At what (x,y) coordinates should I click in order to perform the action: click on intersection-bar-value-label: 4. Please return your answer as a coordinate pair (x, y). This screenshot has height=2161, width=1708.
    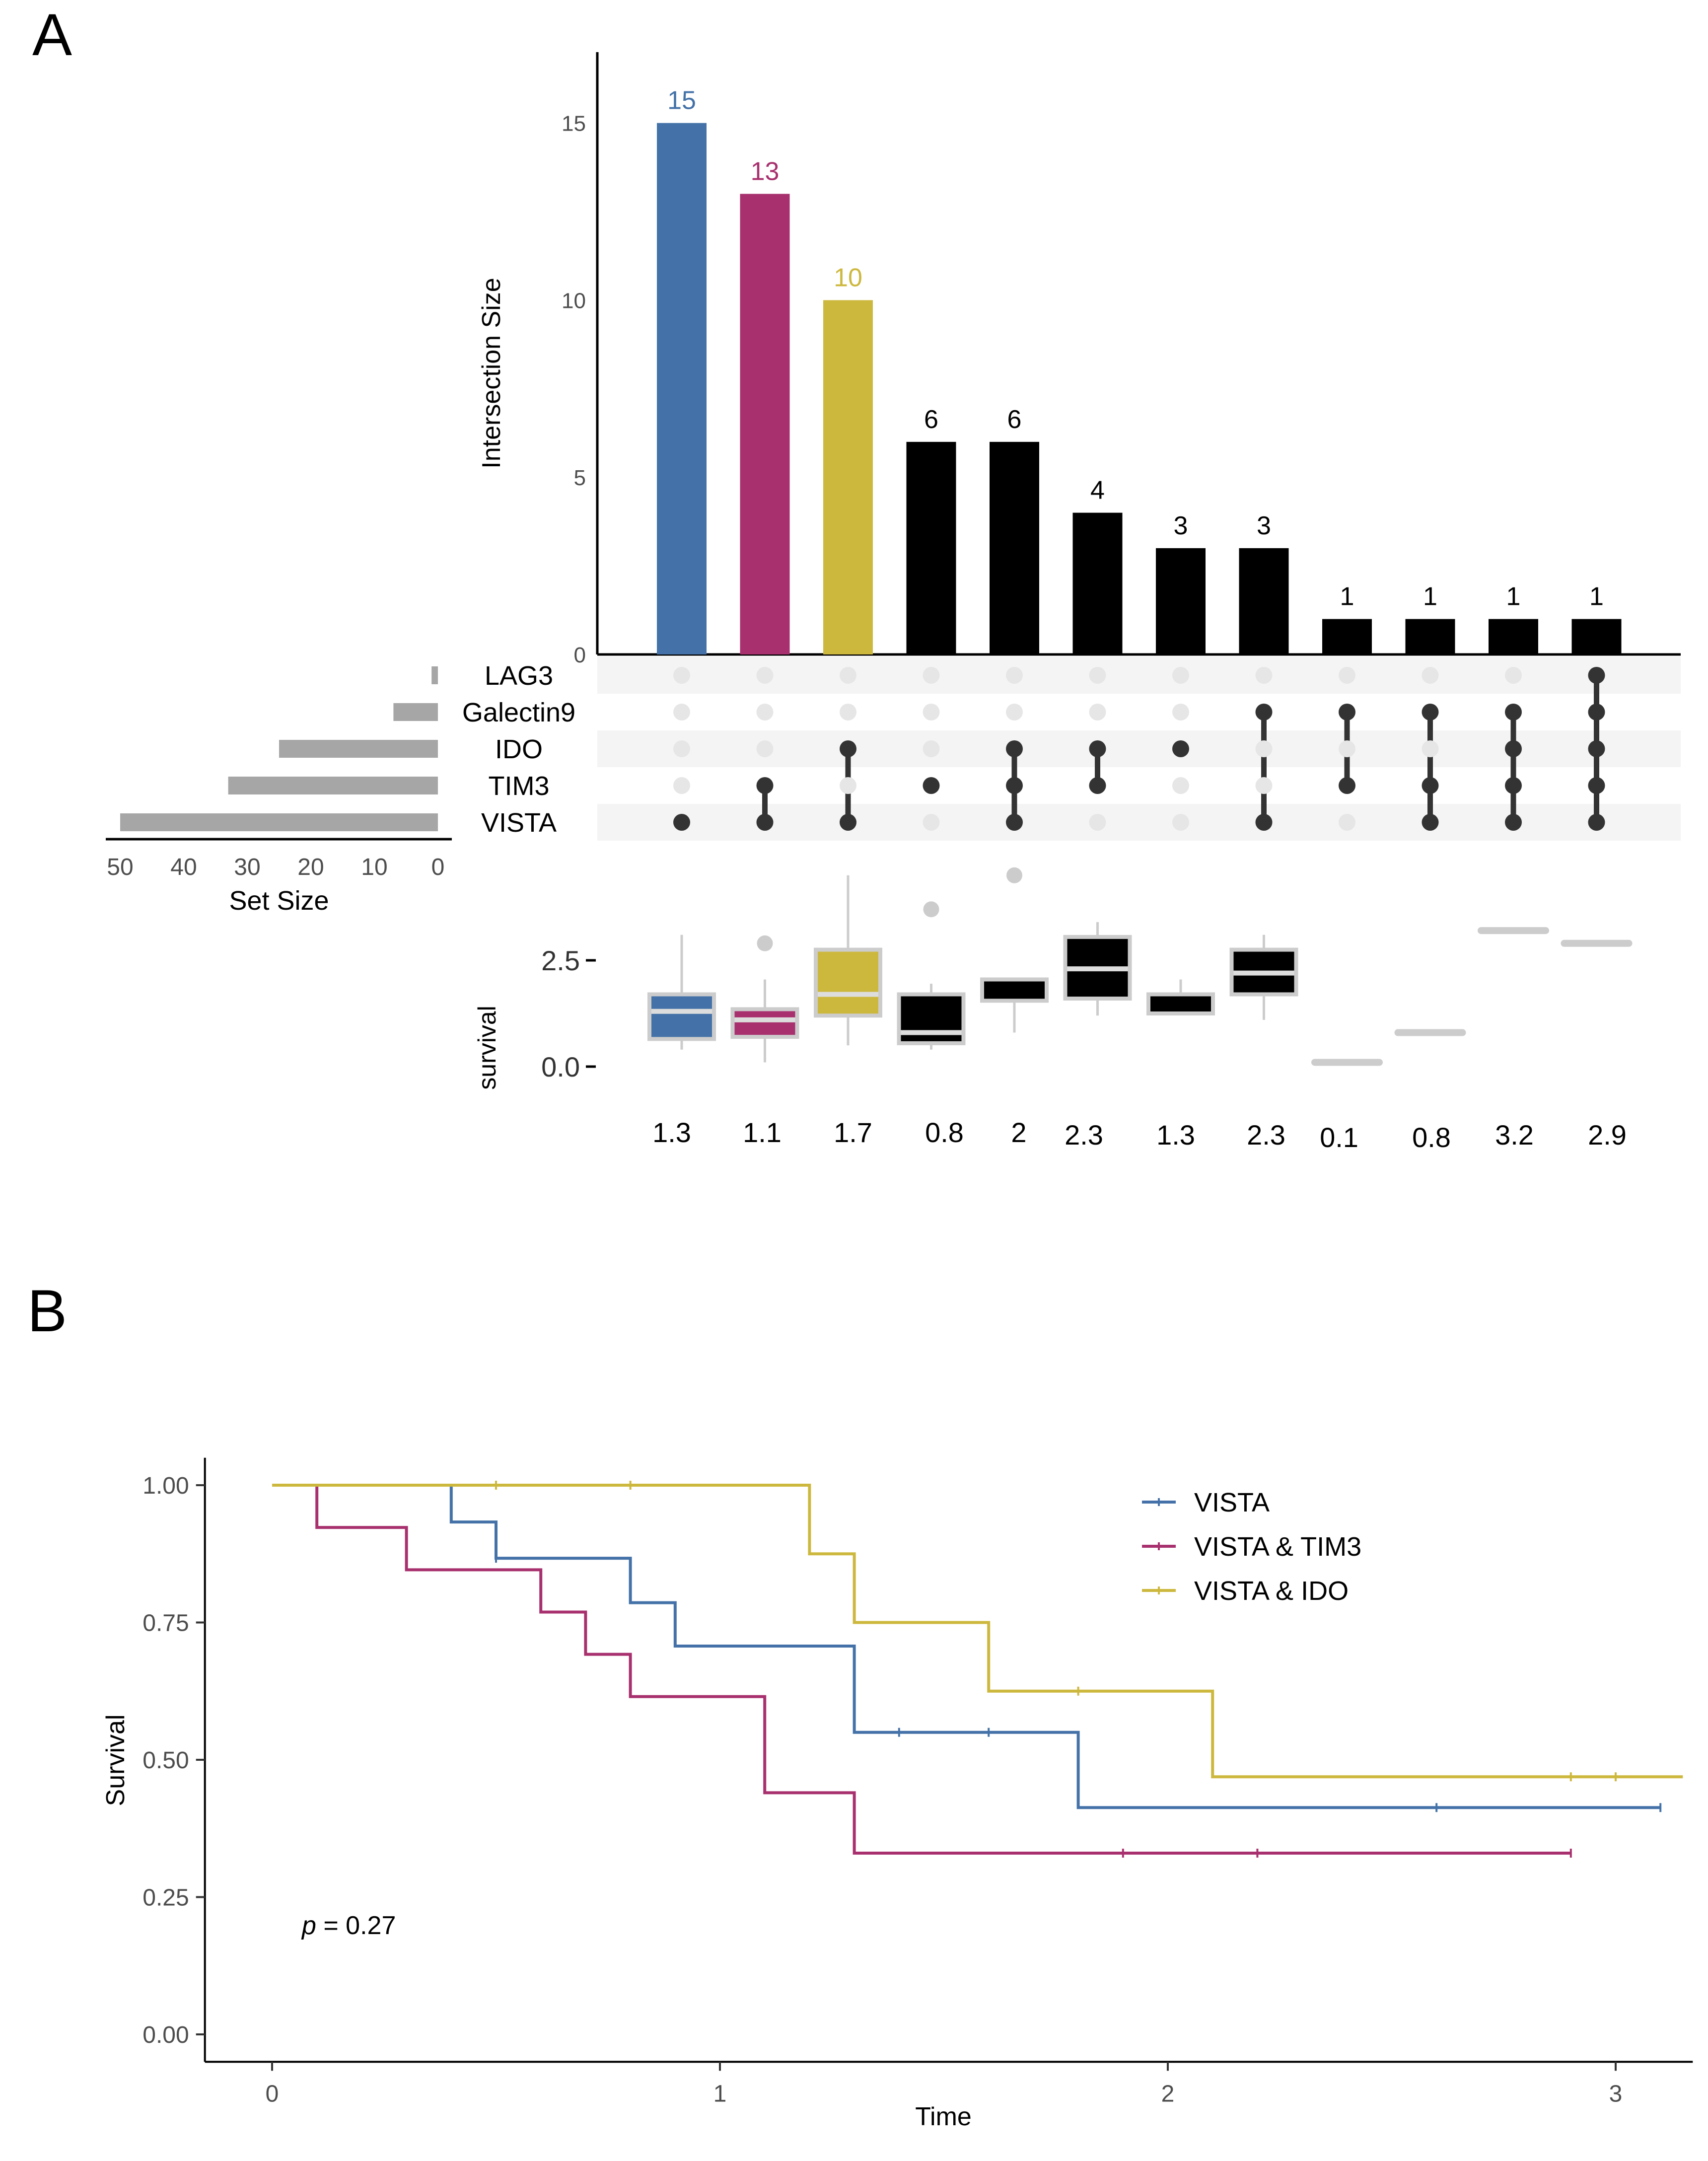
    Looking at the image, I should click on (1097, 491).